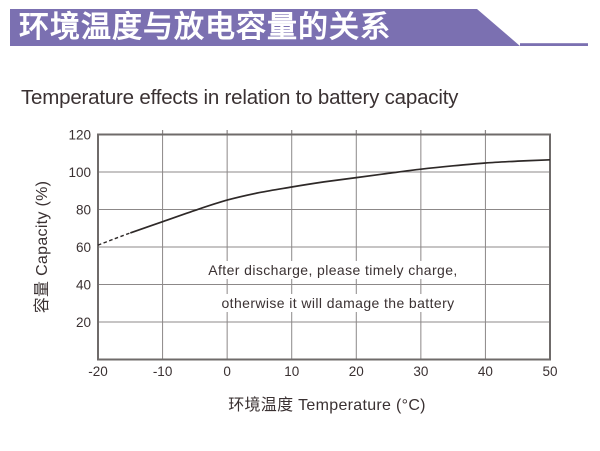 The width and height of the screenshot is (600, 451). What do you see at coordinates (98, 371) in the screenshot?
I see `x-tick-label: -20` at bounding box center [98, 371].